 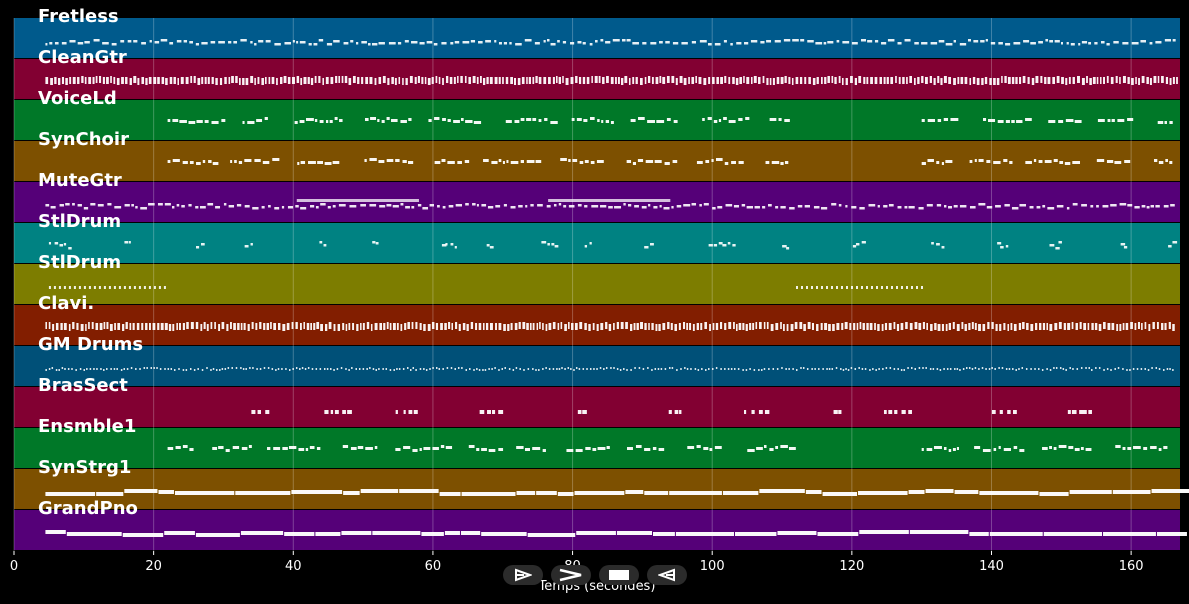 What do you see at coordinates (619, 575) in the screenshot?
I see `stop-button` at bounding box center [619, 575].